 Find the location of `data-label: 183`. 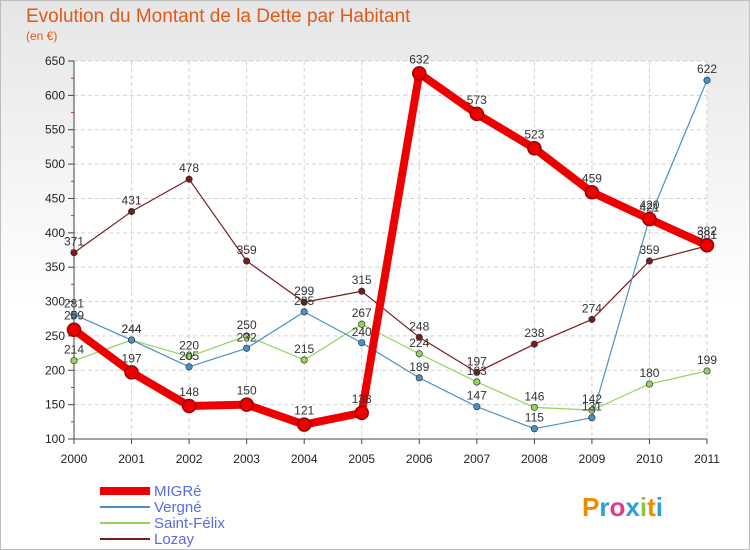

data-label: 183 is located at coordinates (477, 371).